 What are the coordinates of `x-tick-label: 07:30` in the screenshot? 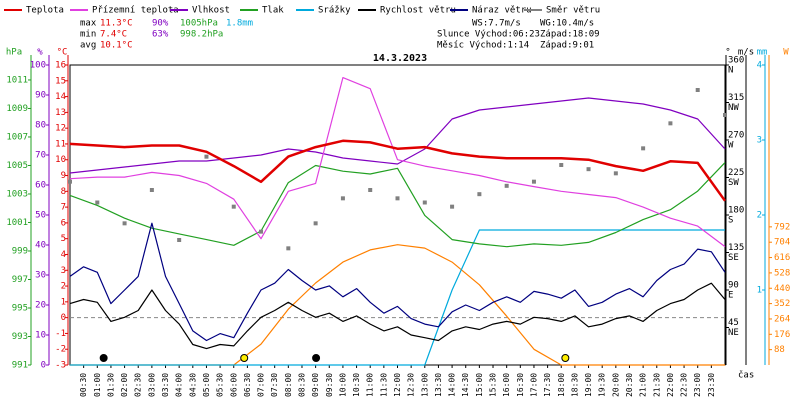 It's located at (274, 385).